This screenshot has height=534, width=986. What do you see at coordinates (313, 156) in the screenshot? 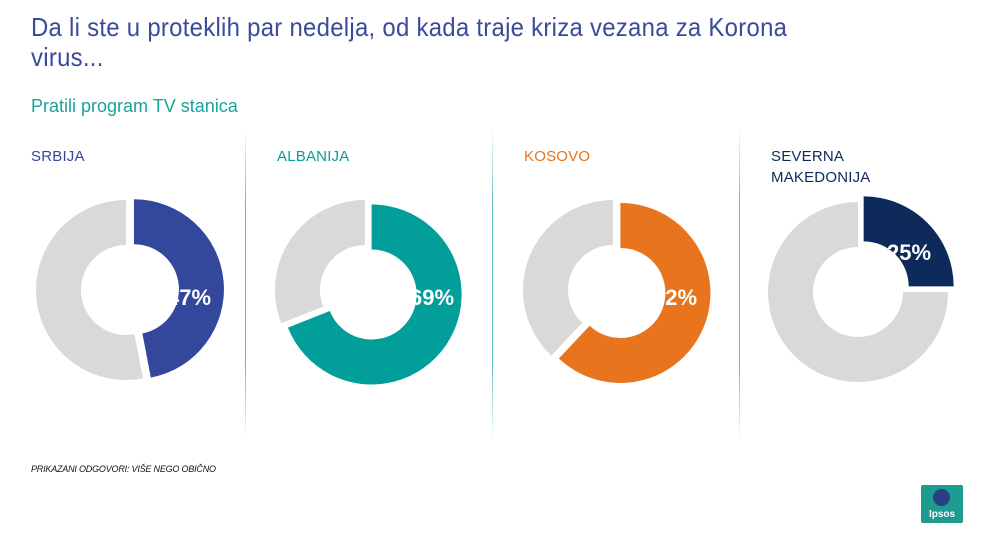
I see `country-label-albanija: ALBANIJA` at bounding box center [313, 156].